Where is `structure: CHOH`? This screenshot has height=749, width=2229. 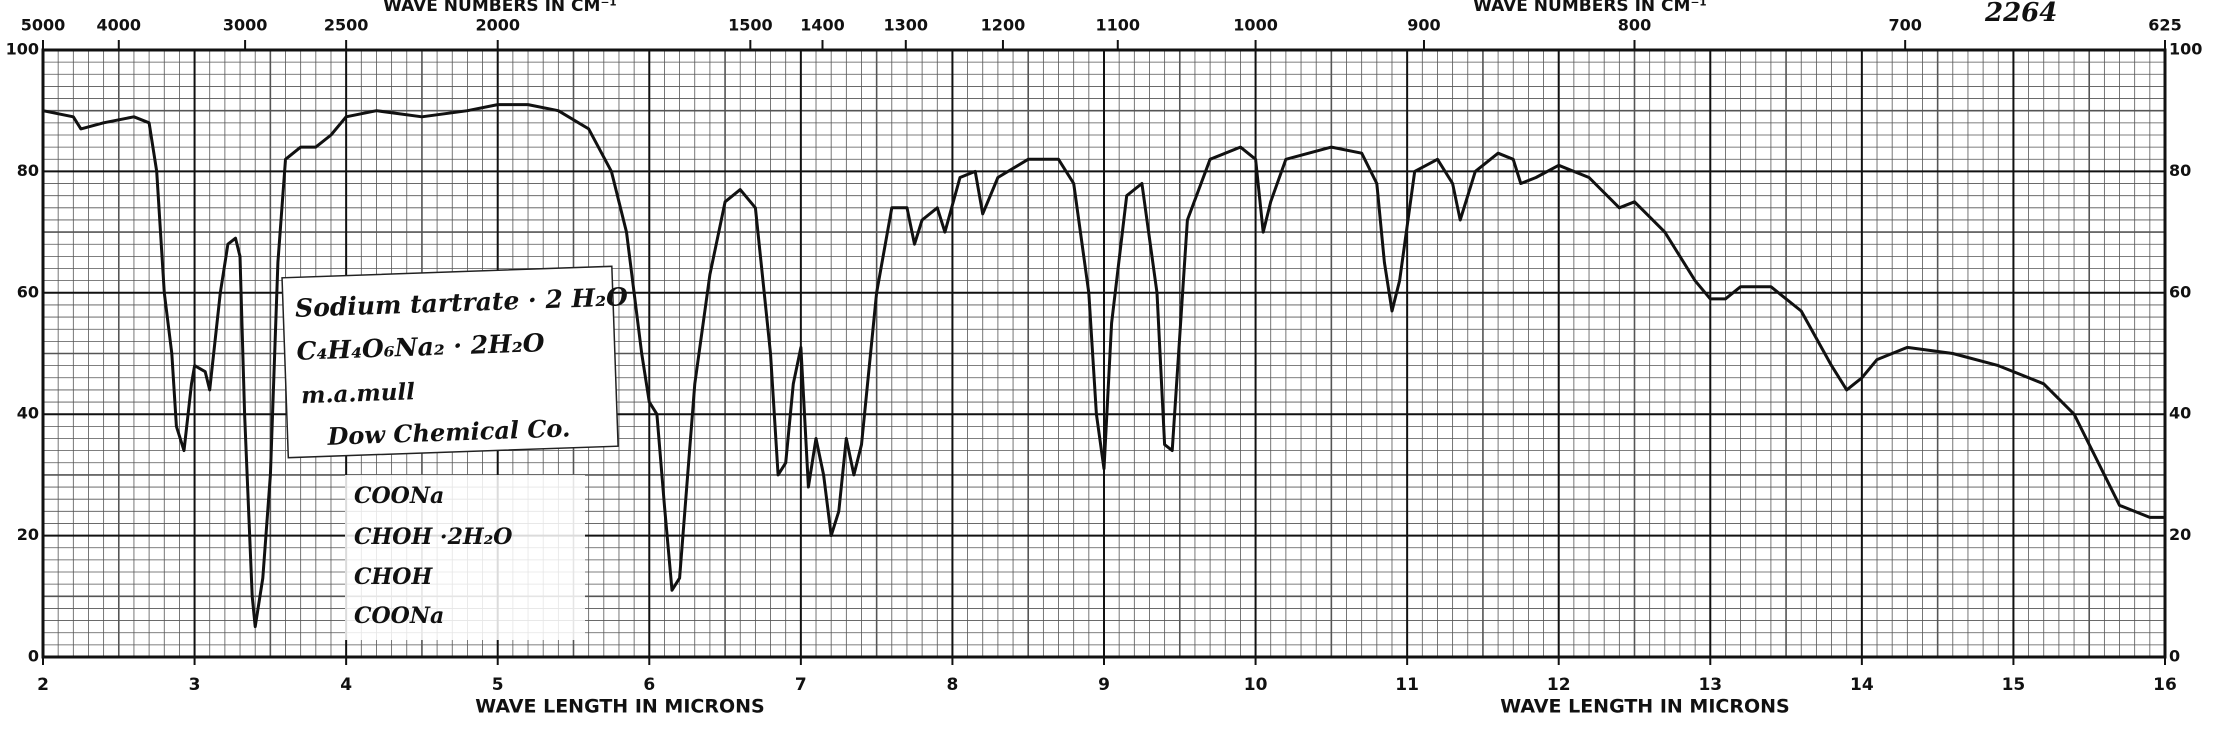
structure: CHOH is located at coordinates (393, 577).